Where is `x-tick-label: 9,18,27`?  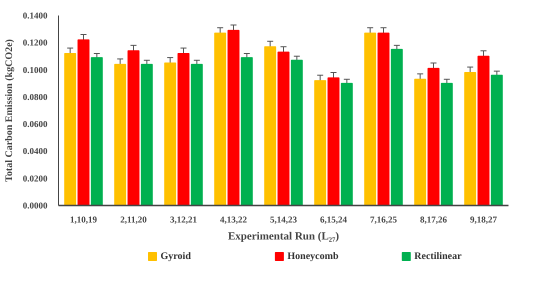
x-tick-label: 9,18,27 is located at coordinates (484, 219).